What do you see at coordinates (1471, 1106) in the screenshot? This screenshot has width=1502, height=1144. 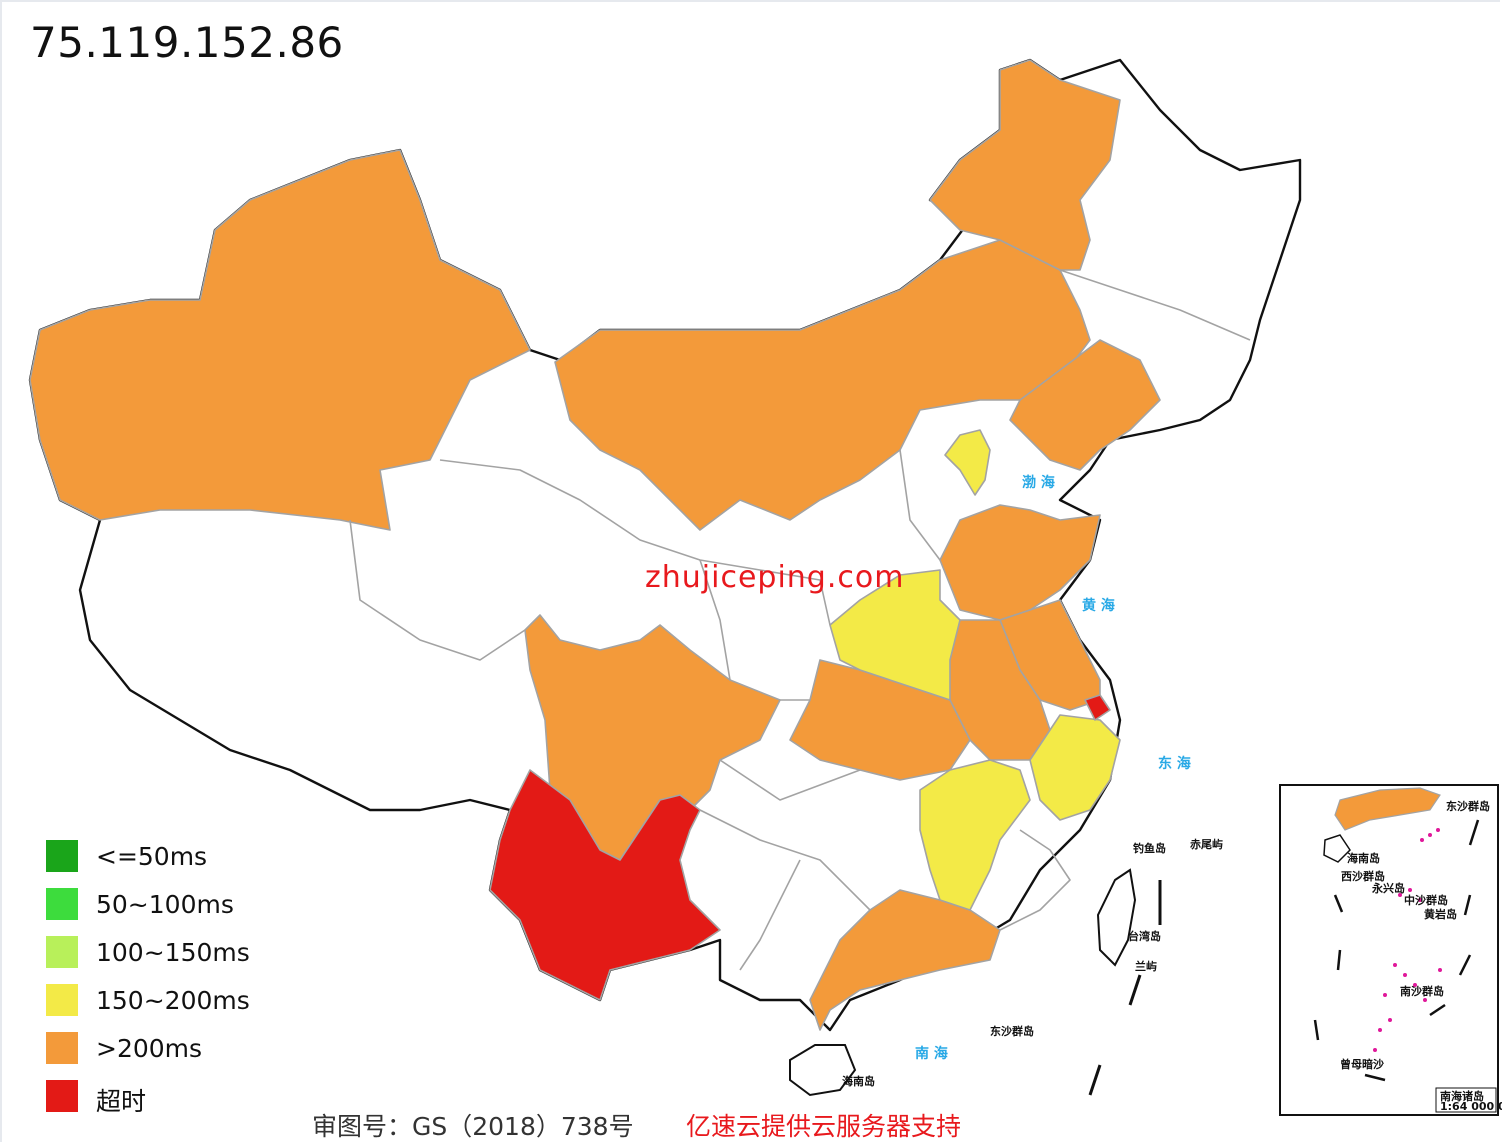 I see `inset-scale: 1:64 000 000` at bounding box center [1471, 1106].